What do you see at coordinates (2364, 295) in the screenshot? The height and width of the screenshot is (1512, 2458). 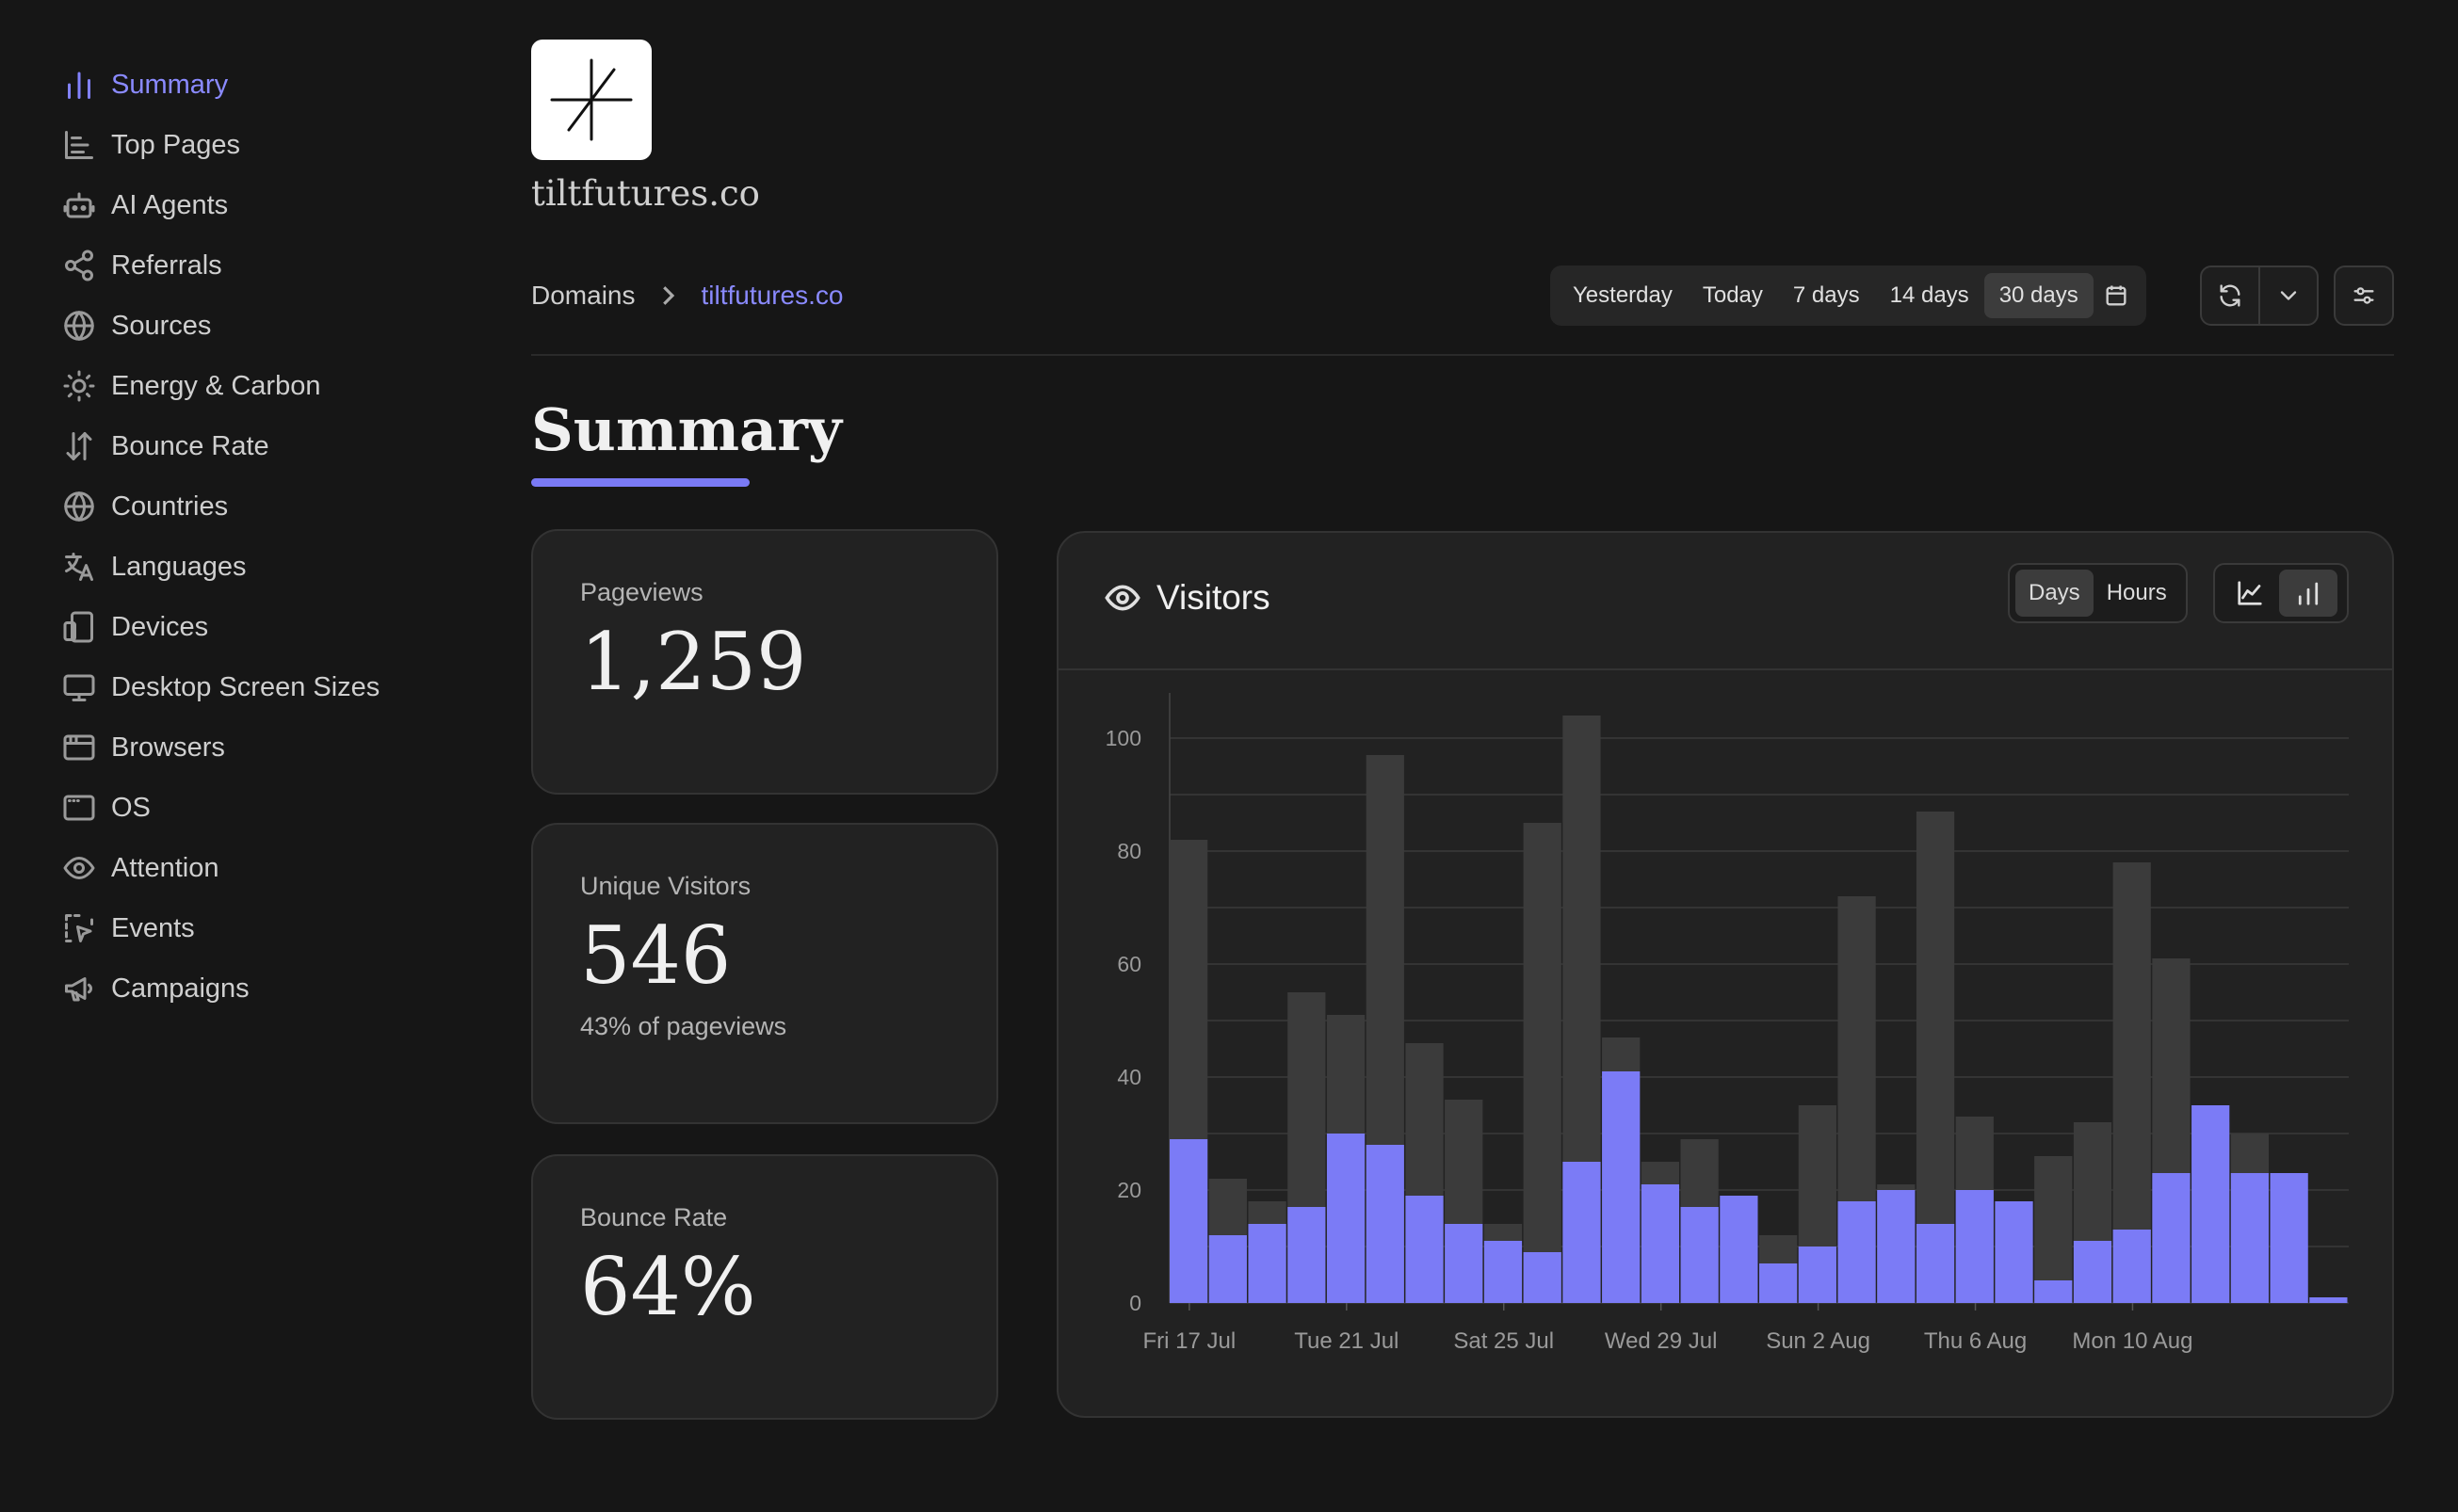 I see `filters-button` at bounding box center [2364, 295].